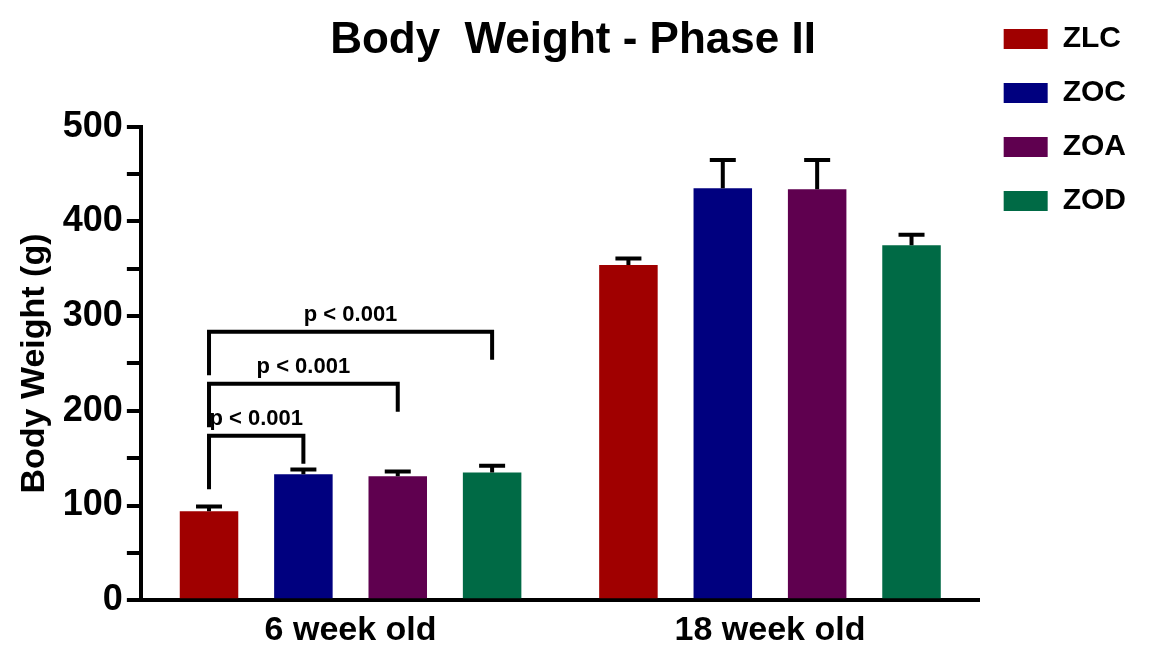 The height and width of the screenshot is (653, 1156). What do you see at coordinates (92, 314) in the screenshot?
I see `y-tick-label: 300` at bounding box center [92, 314].